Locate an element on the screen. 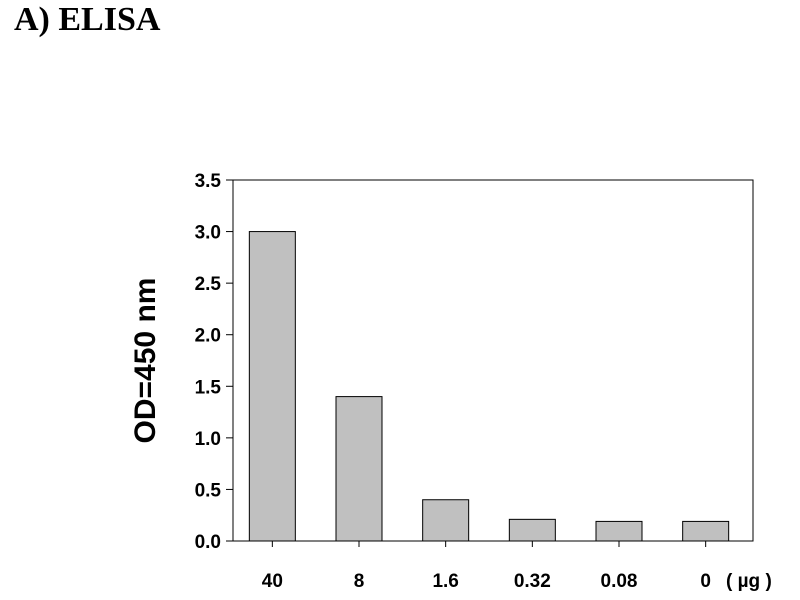 The height and width of the screenshot is (600, 800). y-tick-label: 1.0 is located at coordinates (208, 439).